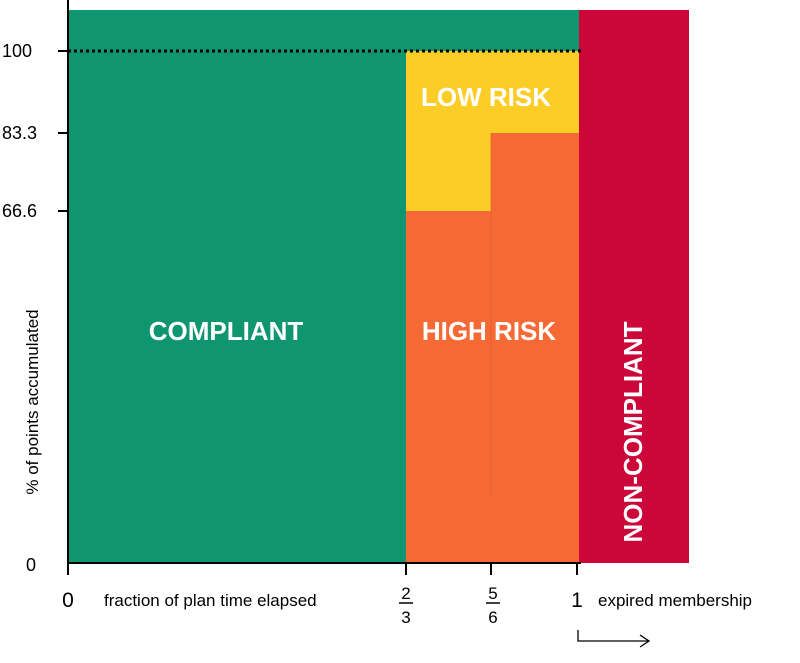  I want to click on x-axis-label: fraction of plan time elapsed, so click(210, 600).